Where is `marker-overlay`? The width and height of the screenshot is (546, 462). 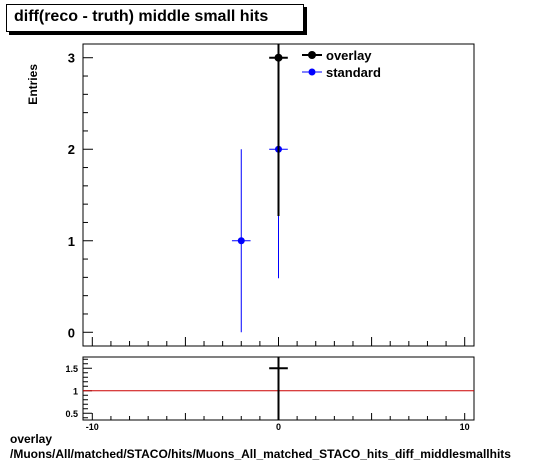 marker-overlay is located at coordinates (278, 57).